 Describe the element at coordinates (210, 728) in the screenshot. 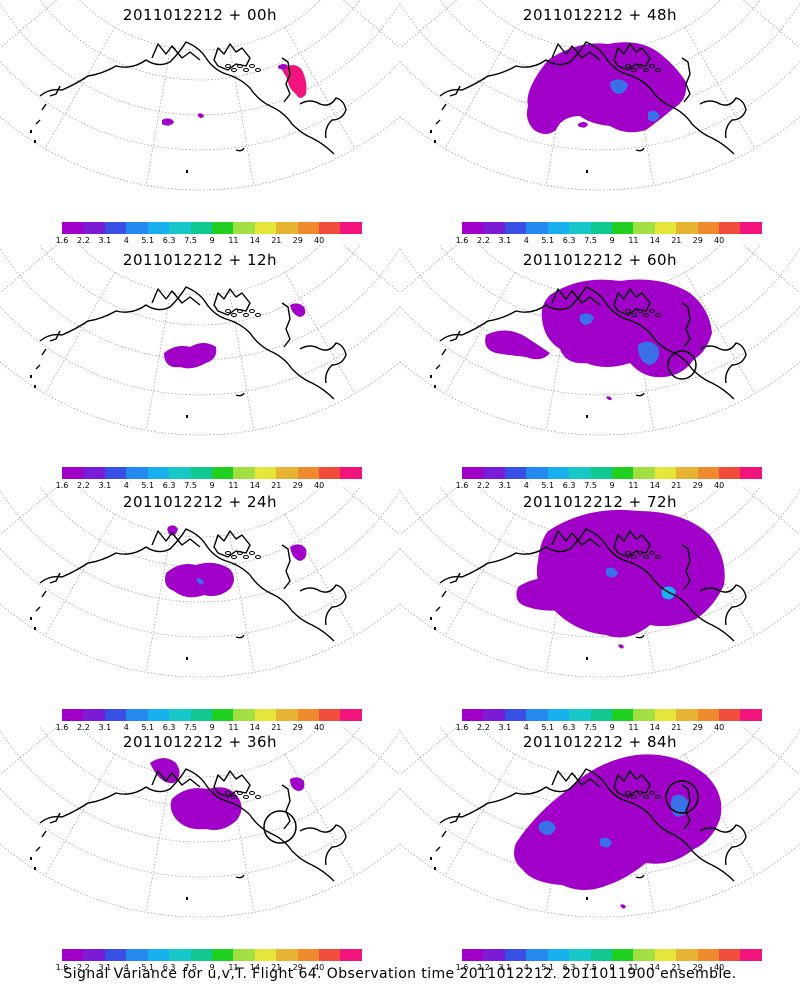

I see `colorbar-labels: 1.6 2.2 3.1 4 5.1 6.3 7.5 9 11 14 21 29 40` at that location.